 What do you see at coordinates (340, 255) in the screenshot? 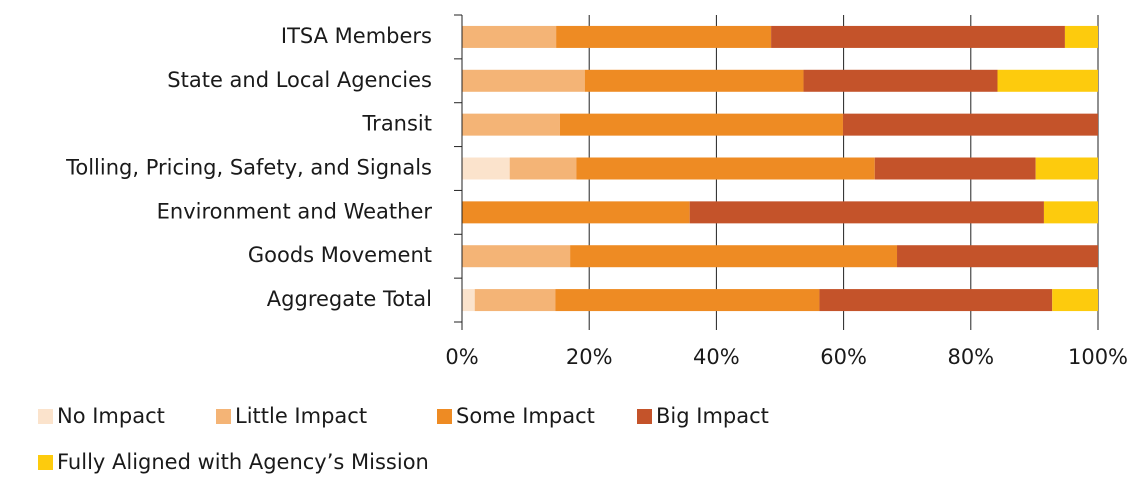
I see `y-tick-label: Goods Movement` at bounding box center [340, 255].